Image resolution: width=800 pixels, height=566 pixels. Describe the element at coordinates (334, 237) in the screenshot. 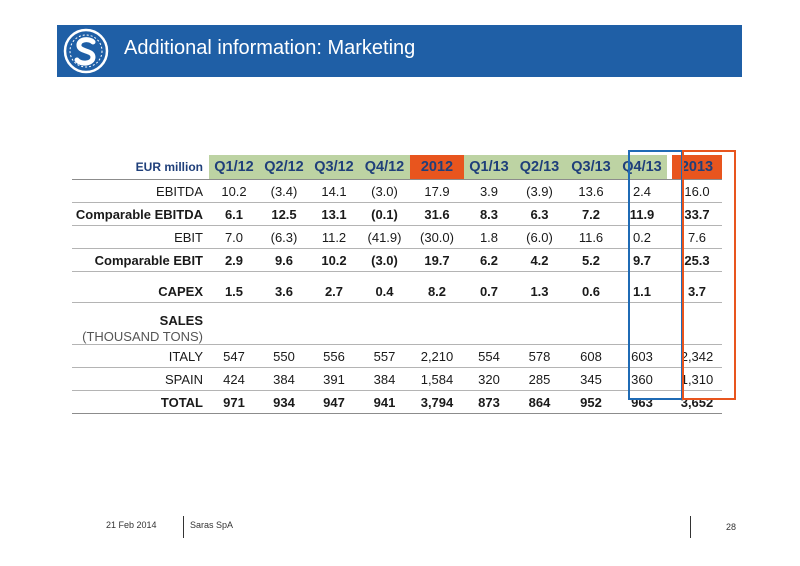

I see `table-cell: 11.2` at that location.